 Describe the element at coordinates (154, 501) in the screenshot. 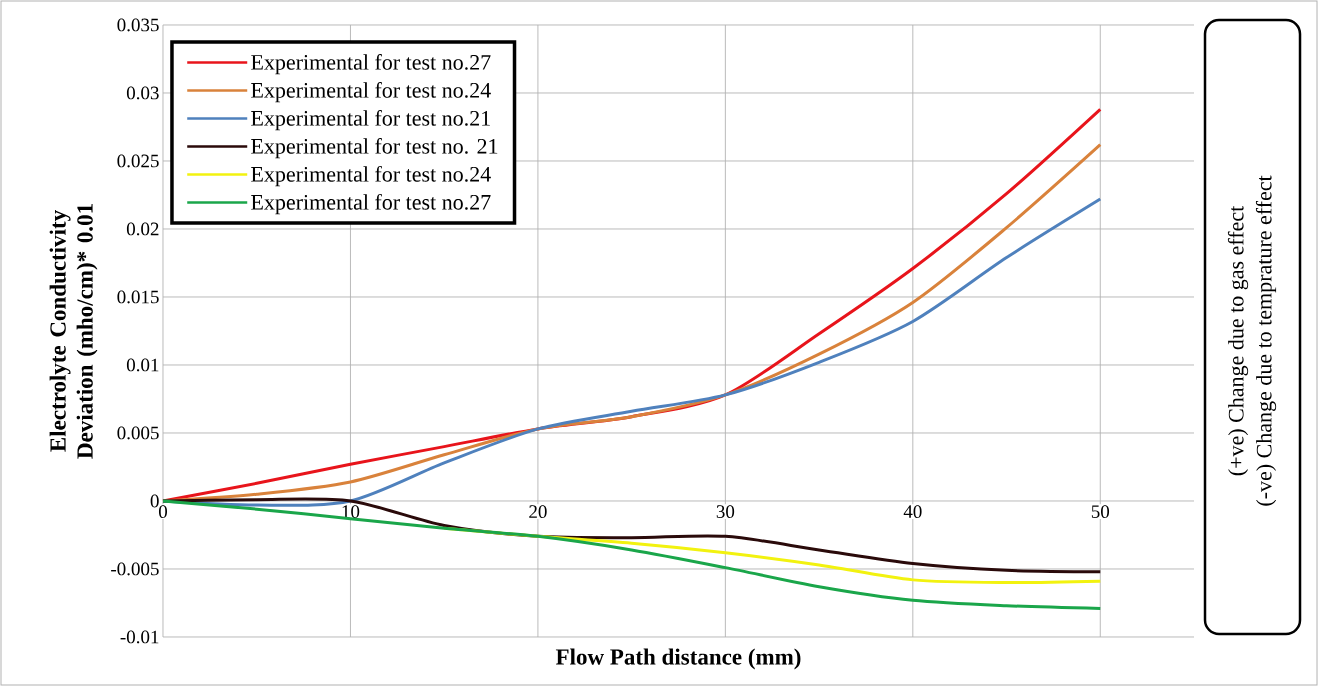

I see `y-tick-label: 0` at that location.